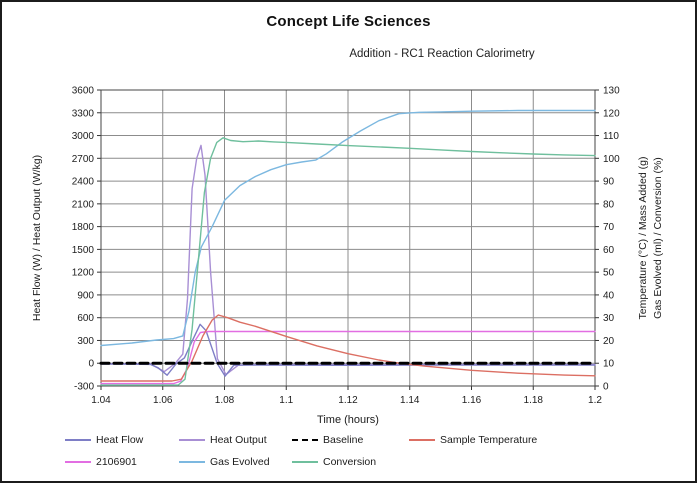 The width and height of the screenshot is (697, 483). Describe the element at coordinates (348, 21) in the screenshot. I see `chart-title: Concept Life Sciences` at that location.